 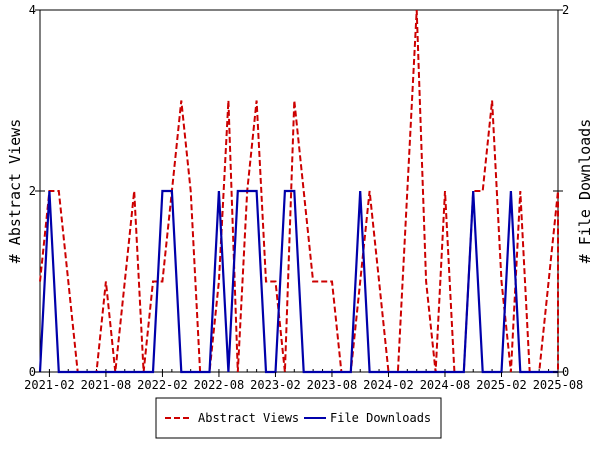 I want to click on x-tick-label: 2024-08, so click(x=445, y=385).